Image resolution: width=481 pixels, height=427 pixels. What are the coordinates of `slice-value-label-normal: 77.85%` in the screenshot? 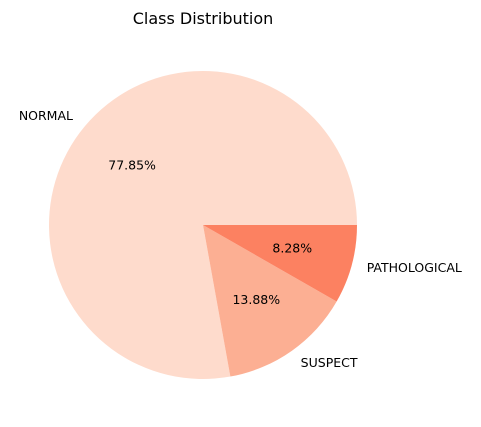 It's located at (132, 164).